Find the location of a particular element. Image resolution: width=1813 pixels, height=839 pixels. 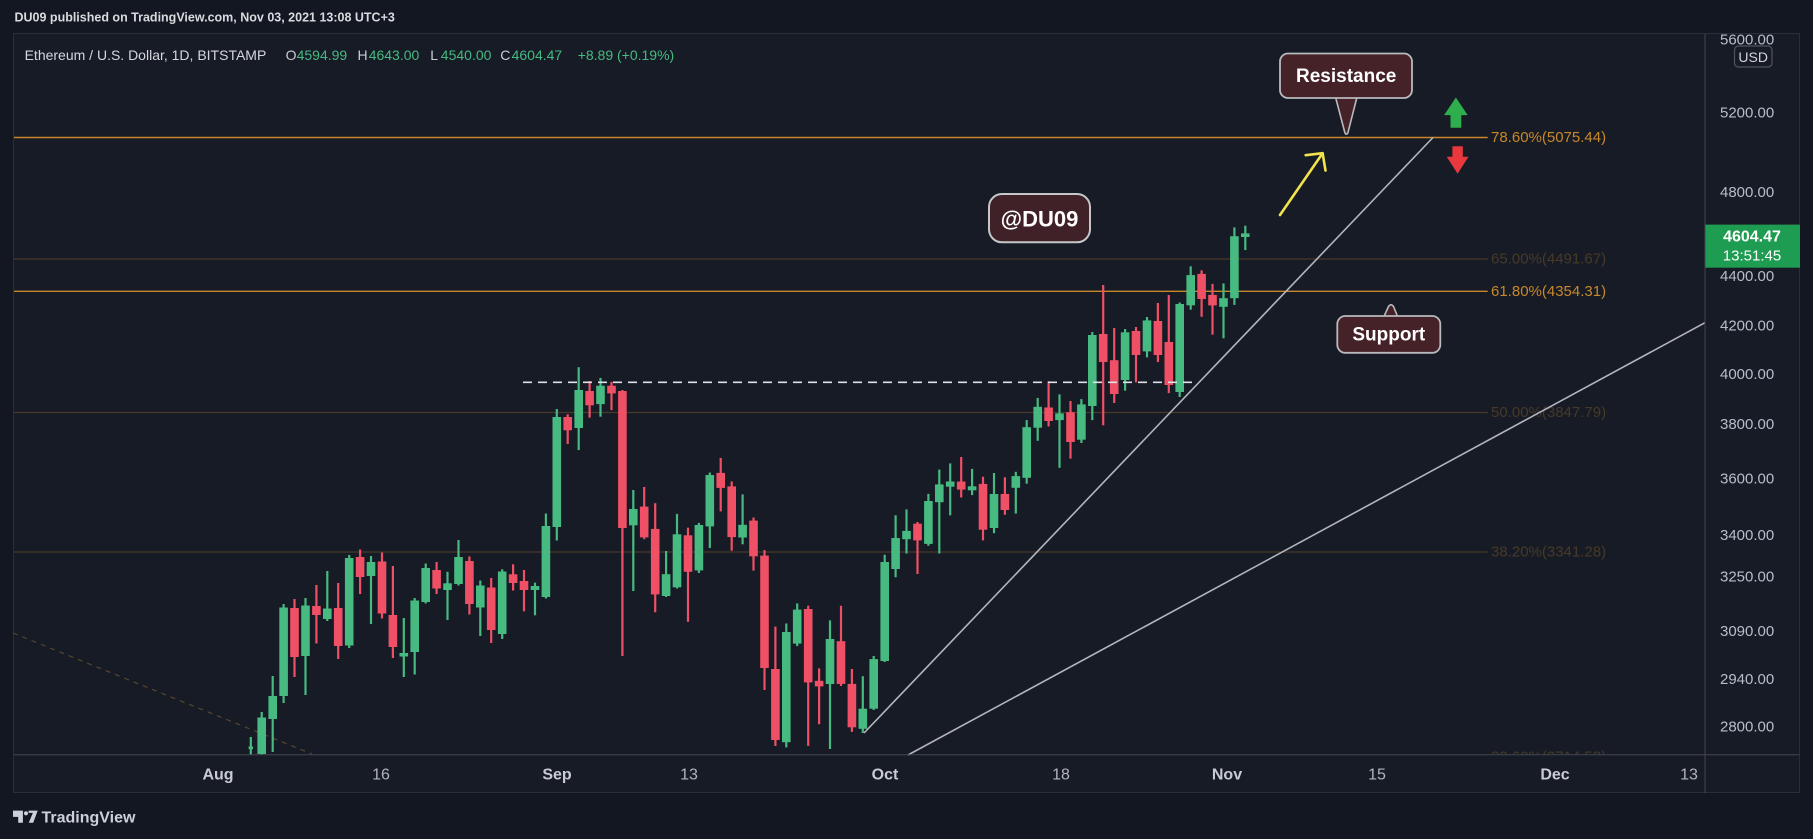

svg-text: C is located at coordinates (505, 55).